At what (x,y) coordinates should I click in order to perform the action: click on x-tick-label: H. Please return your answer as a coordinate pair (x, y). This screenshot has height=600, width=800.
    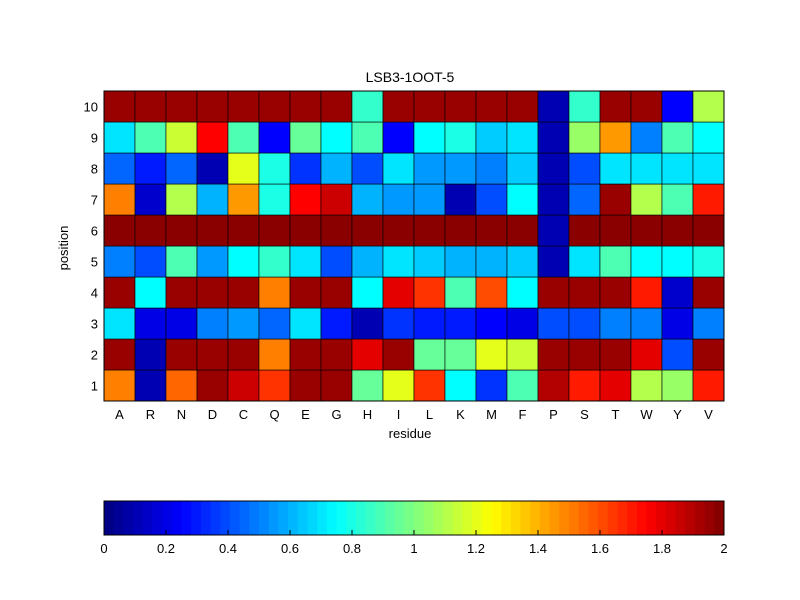
    Looking at the image, I should click on (367, 414).